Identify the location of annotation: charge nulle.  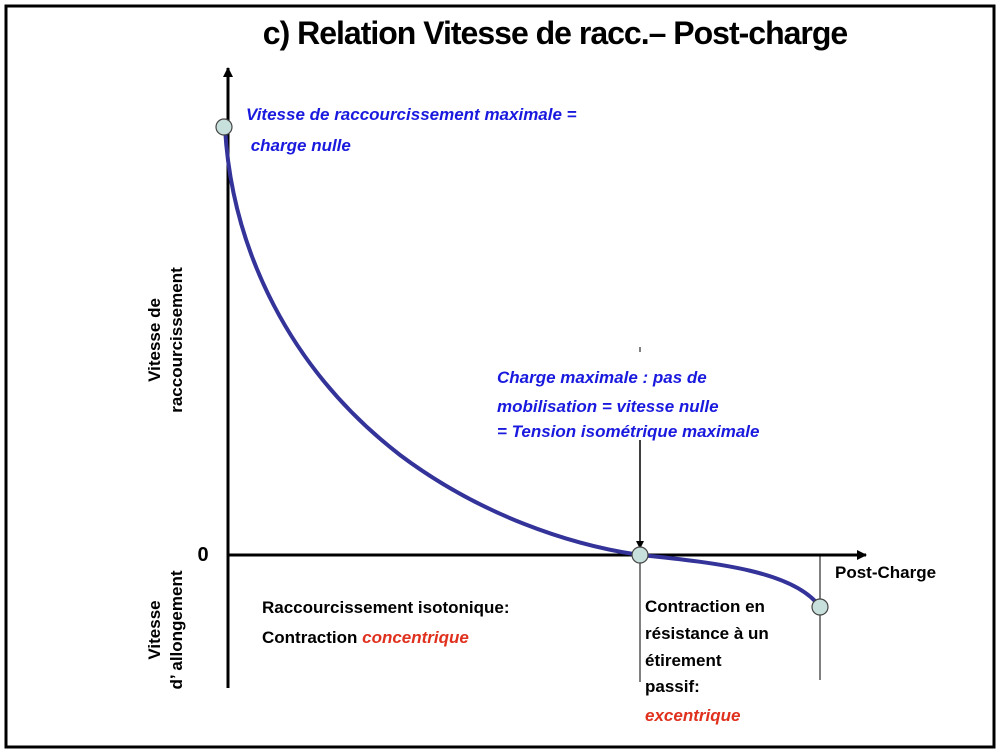
(298, 145).